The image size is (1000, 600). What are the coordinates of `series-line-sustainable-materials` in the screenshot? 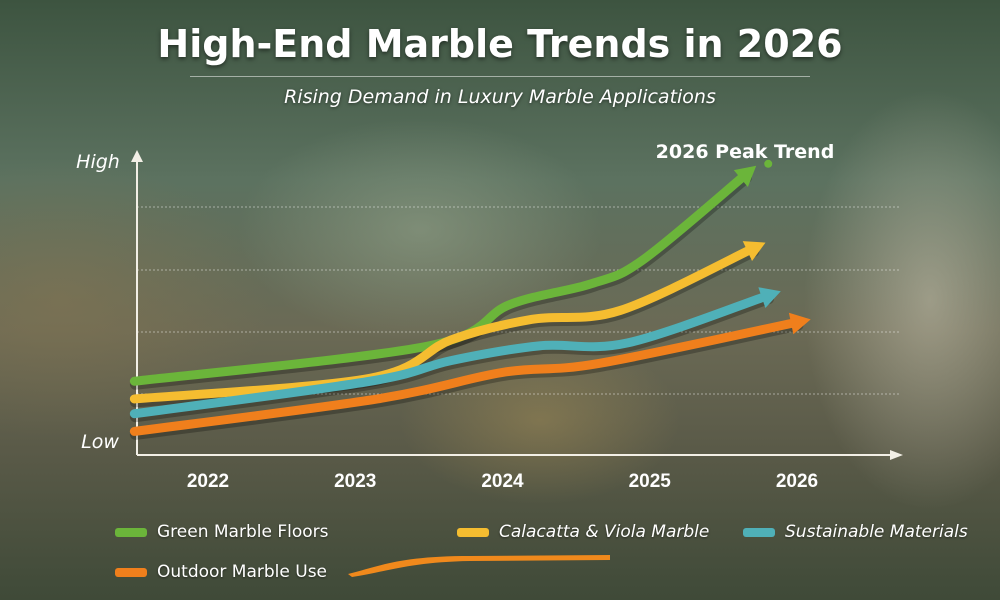 It's located at (451, 355).